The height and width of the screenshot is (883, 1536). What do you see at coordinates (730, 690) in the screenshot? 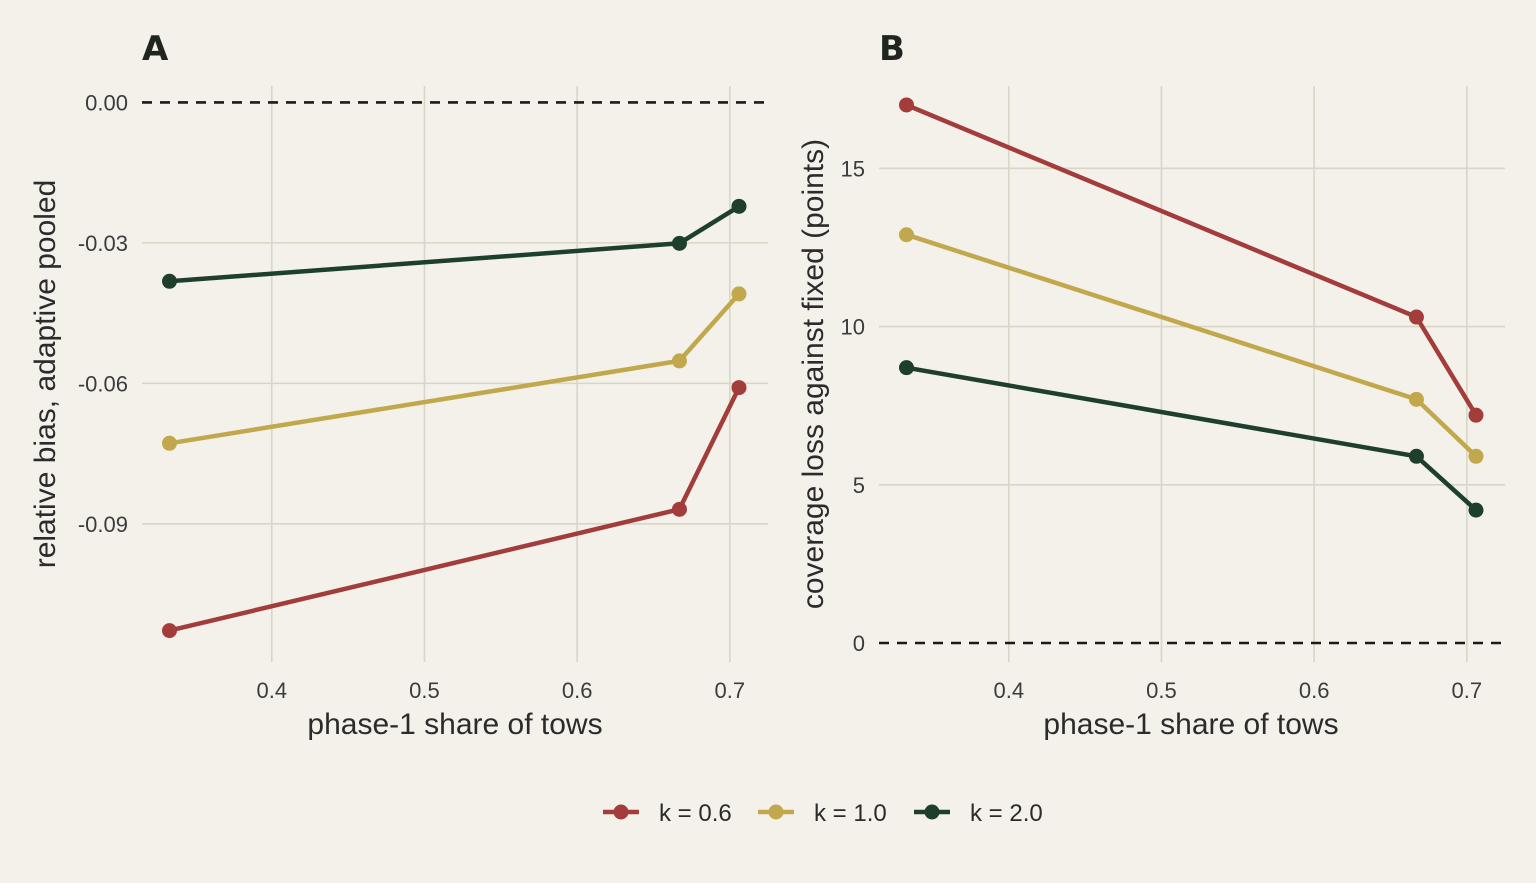
I see `panel-a-x-tick-label: 0.7` at bounding box center [730, 690].